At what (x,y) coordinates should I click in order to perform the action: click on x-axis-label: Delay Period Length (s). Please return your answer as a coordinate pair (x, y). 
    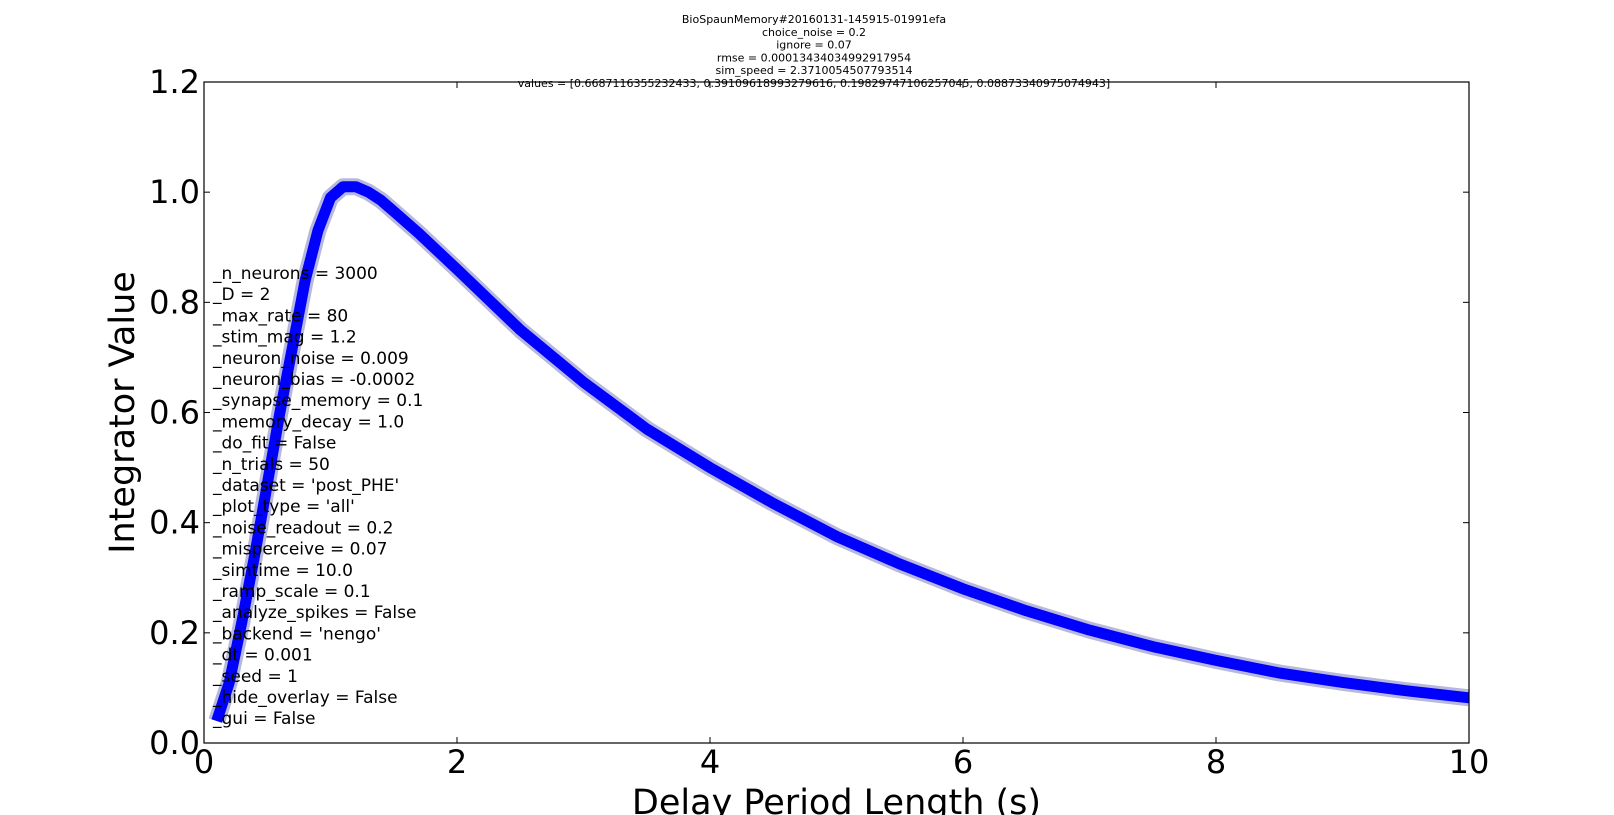
    Looking at the image, I should click on (836, 799).